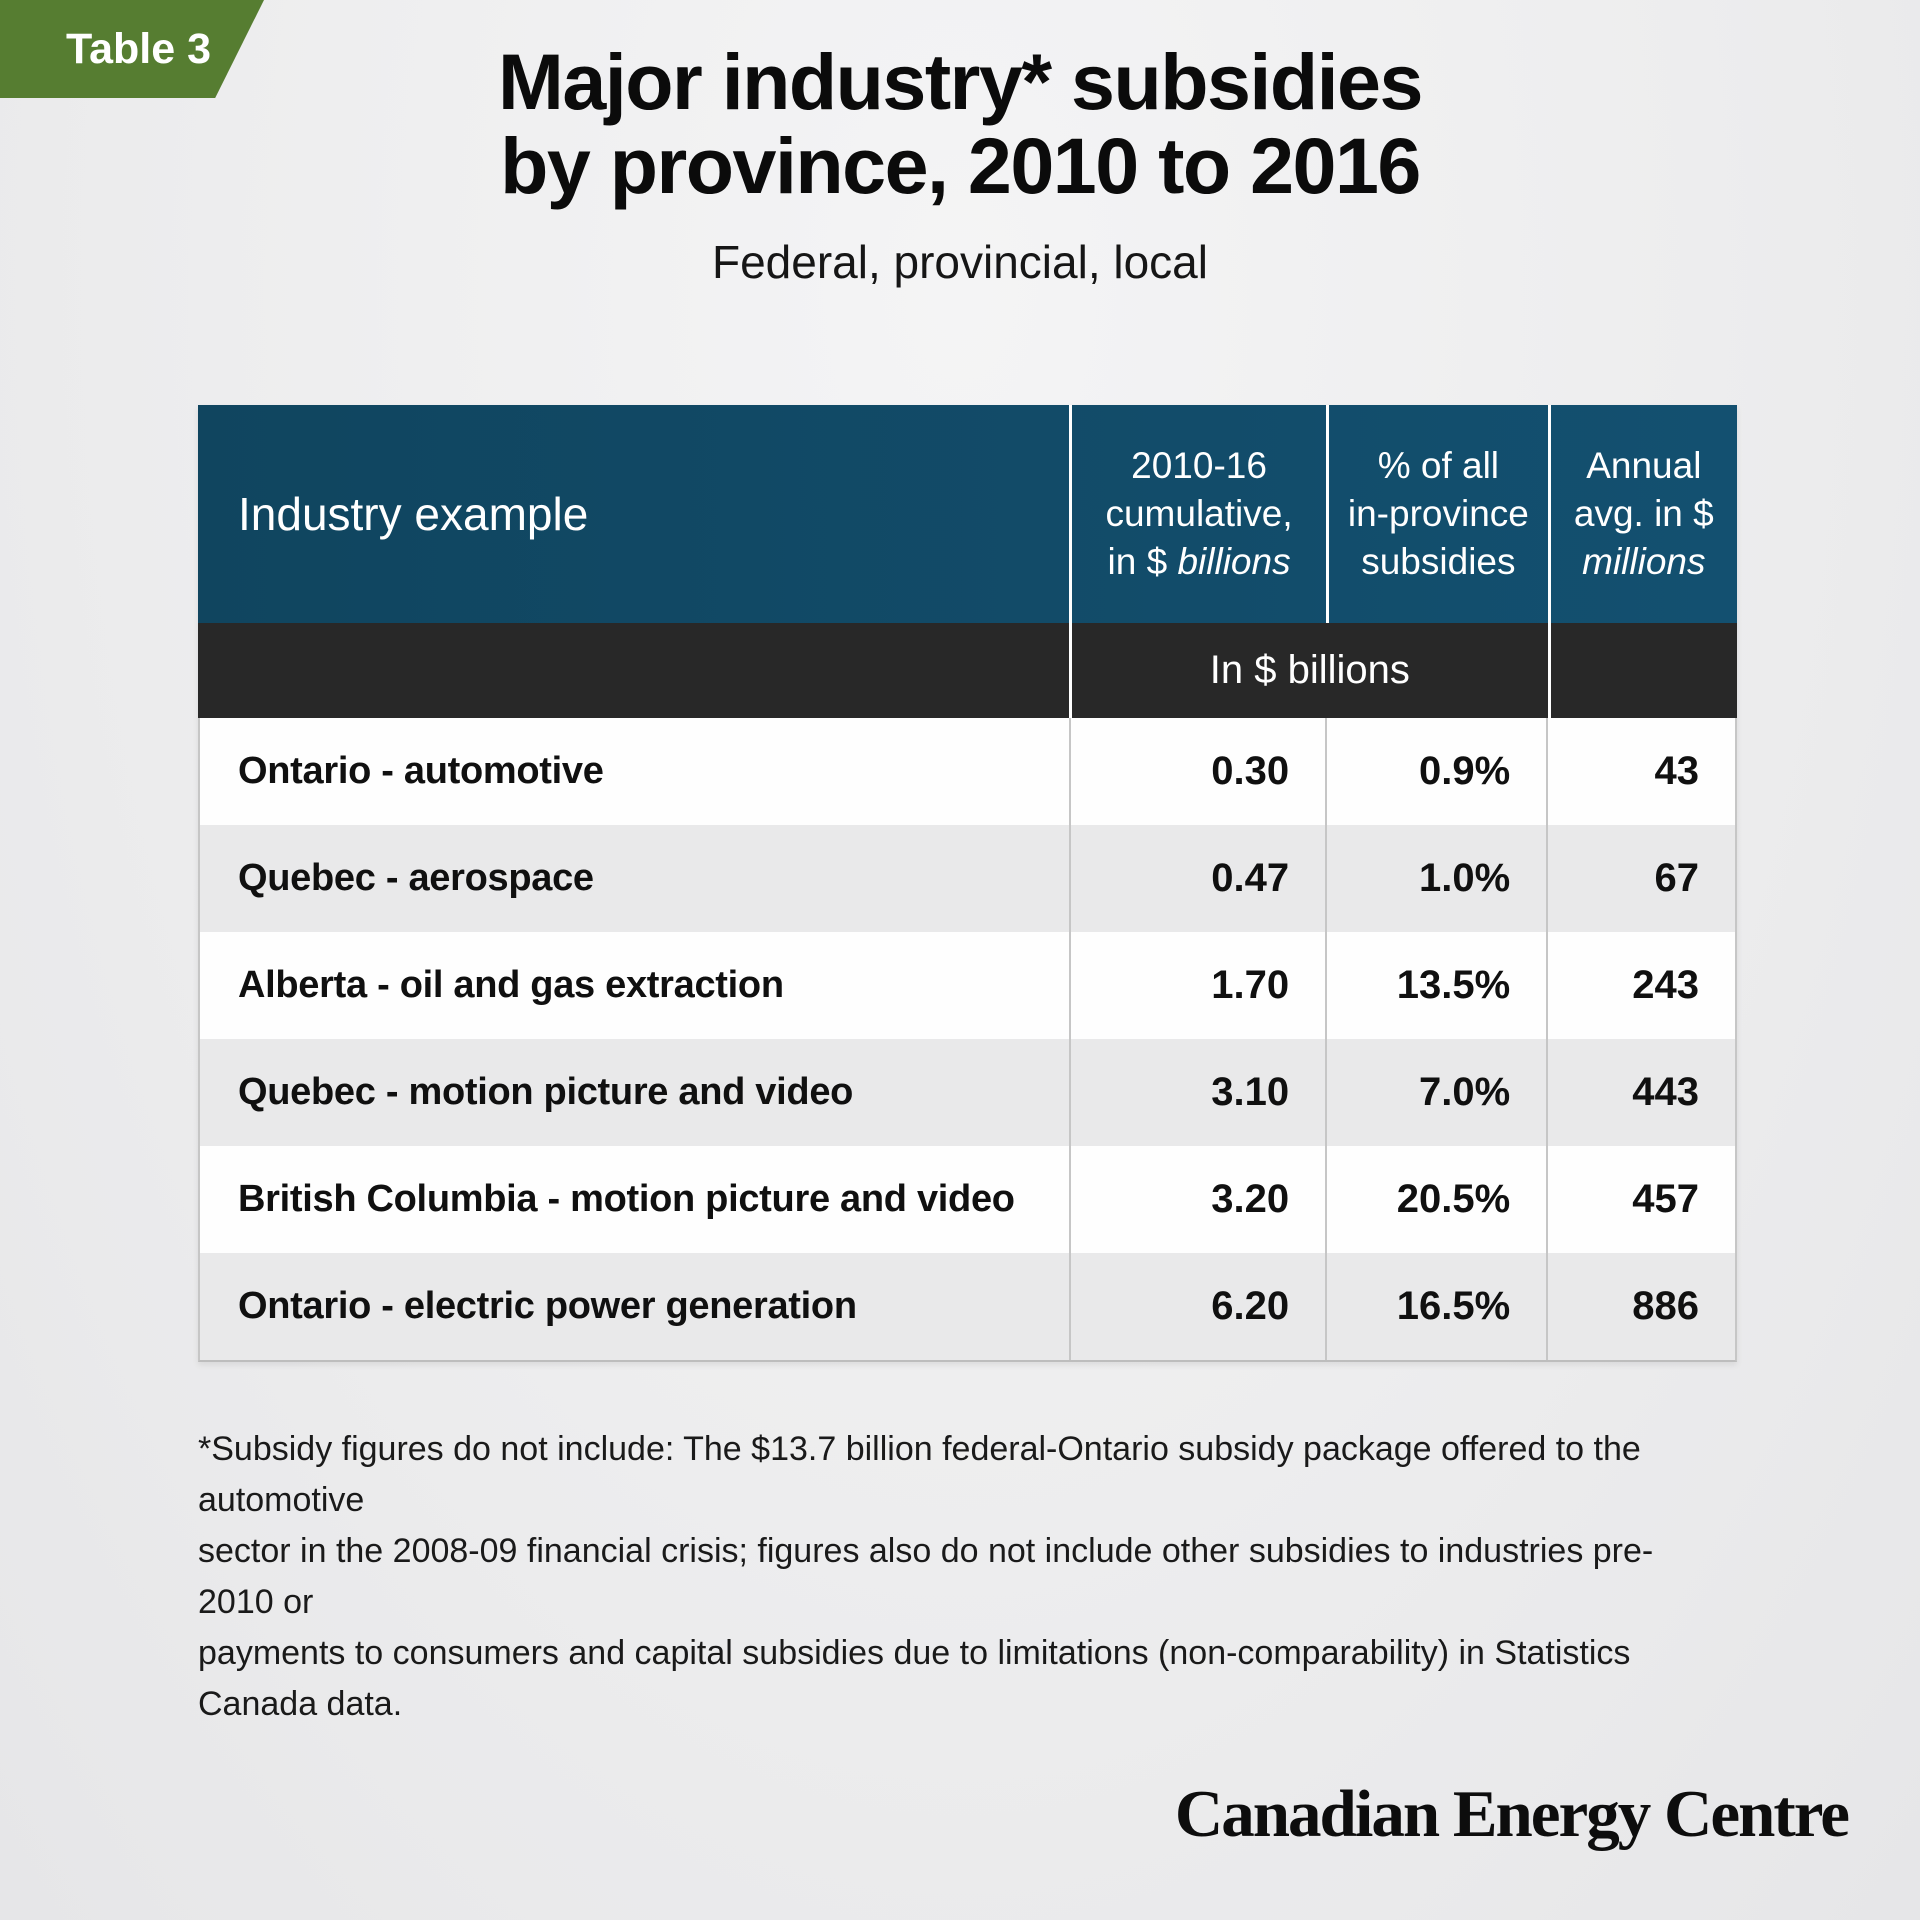  I want to click on subheader-spacer-left, so click(633, 670).